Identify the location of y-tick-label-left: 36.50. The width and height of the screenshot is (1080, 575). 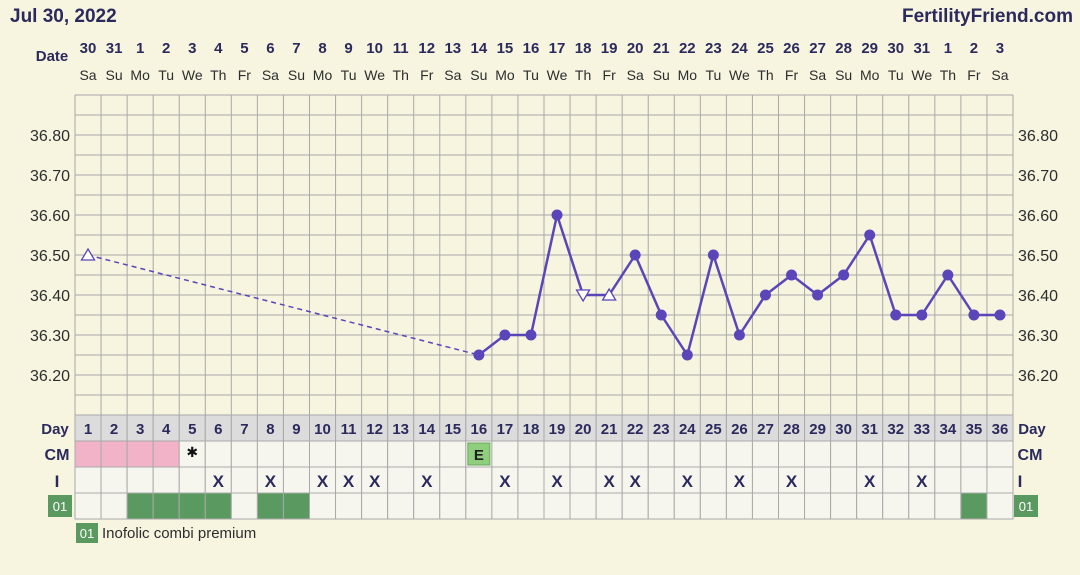
(50, 256).